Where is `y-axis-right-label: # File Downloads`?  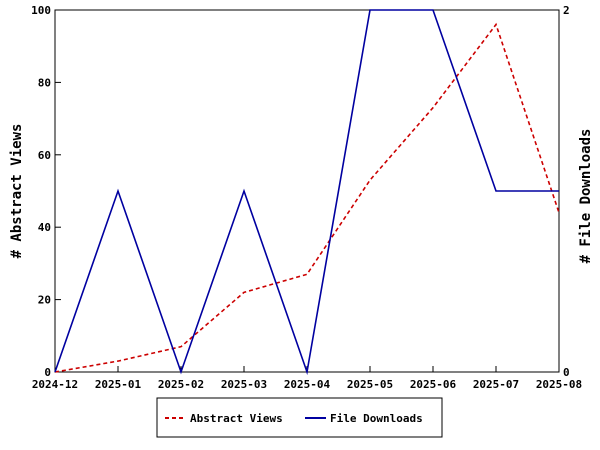
y-axis-right-label: # File Downloads is located at coordinates (586, 196).